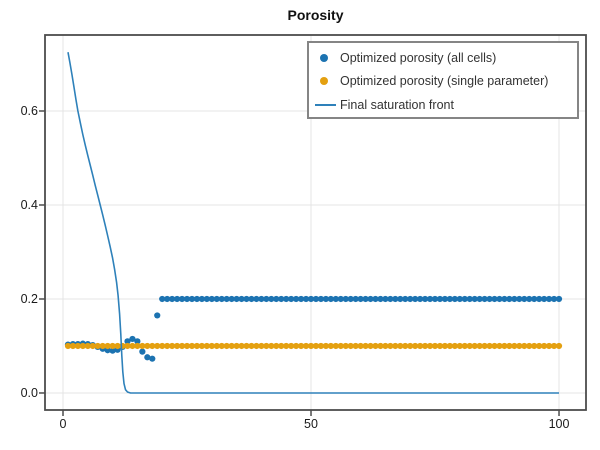  What do you see at coordinates (559, 424) in the screenshot?
I see `x-tick-label-100: 100` at bounding box center [559, 424].